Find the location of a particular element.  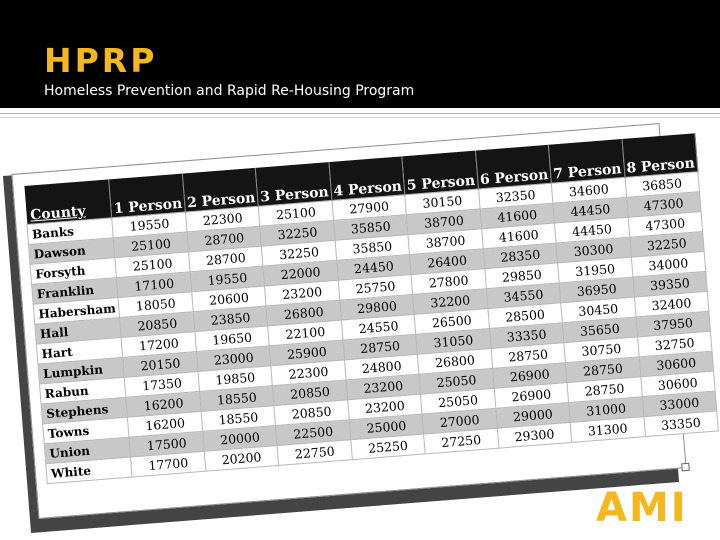

column-header-6-person: 6 Person is located at coordinates (513, 166).